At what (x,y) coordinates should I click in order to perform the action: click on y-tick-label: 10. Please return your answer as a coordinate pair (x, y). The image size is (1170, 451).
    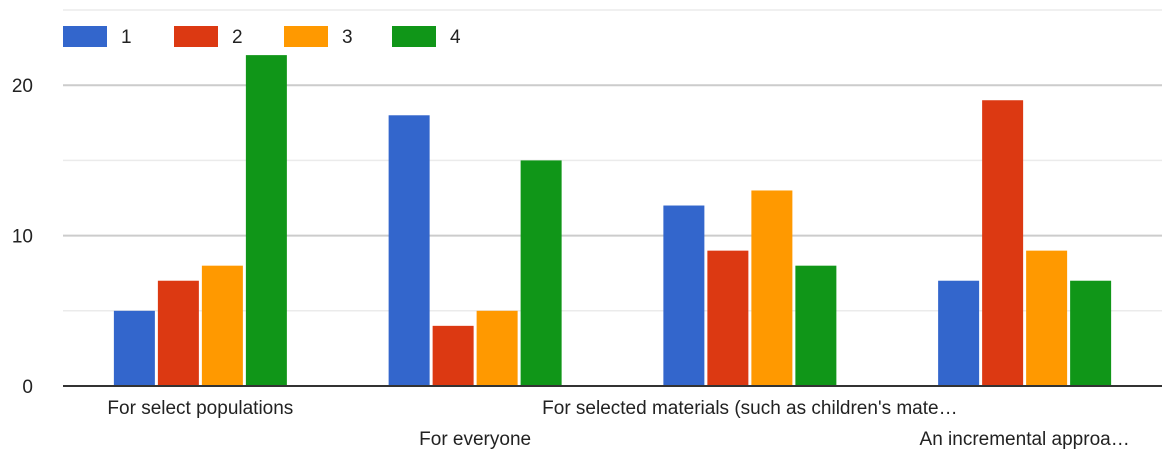
    Looking at the image, I should click on (22, 237).